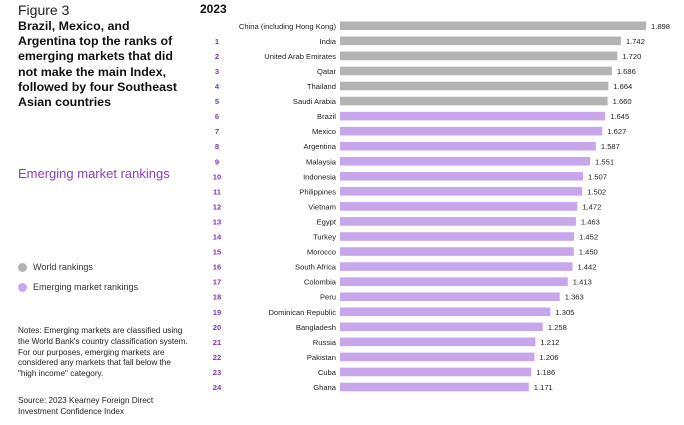 Image resolution: width=684 pixels, height=425 pixels. I want to click on category-label: Philippines, so click(317, 191).